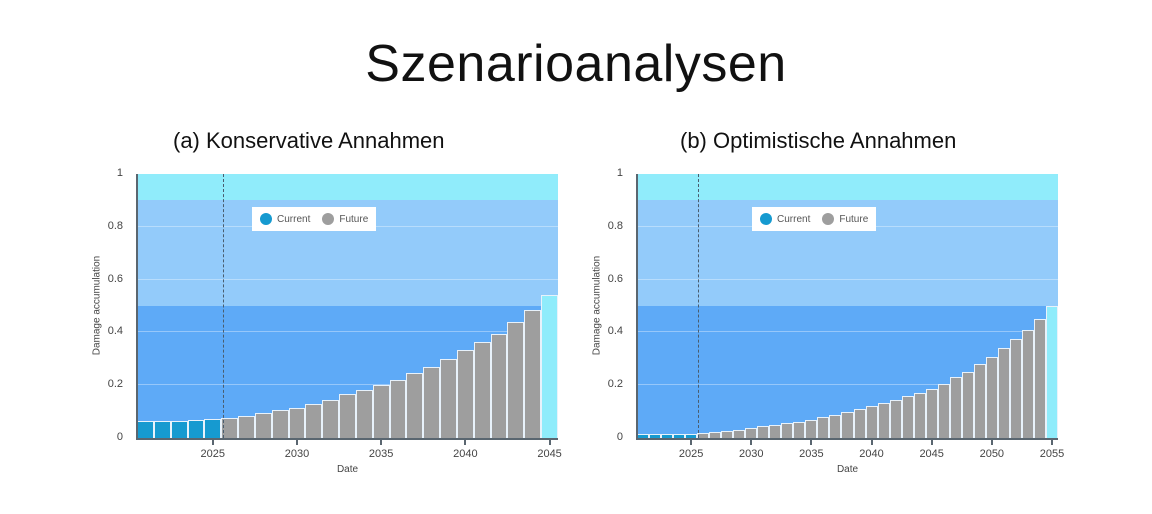 The image size is (1152, 514). Describe the element at coordinates (847, 439) in the screenshot. I see `x-axis` at that location.